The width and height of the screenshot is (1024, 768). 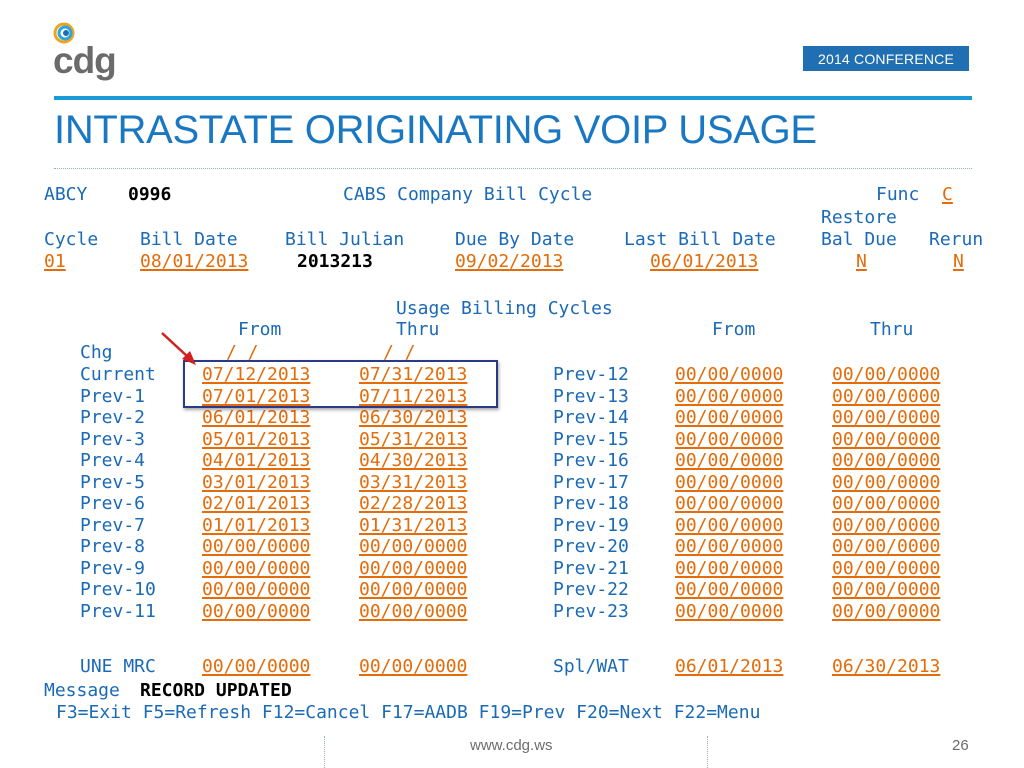 I want to click on spl-wat-label: Spl/WAT, so click(x=591, y=666).